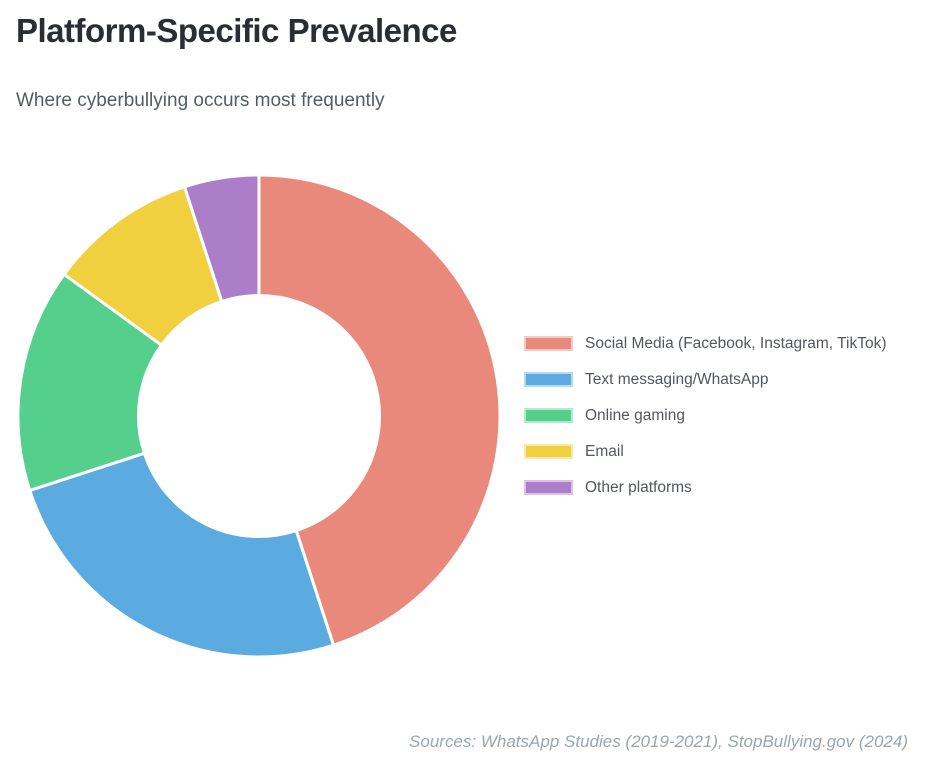 The height and width of the screenshot is (774, 933). I want to click on legend-label: Other platforms, so click(638, 487).